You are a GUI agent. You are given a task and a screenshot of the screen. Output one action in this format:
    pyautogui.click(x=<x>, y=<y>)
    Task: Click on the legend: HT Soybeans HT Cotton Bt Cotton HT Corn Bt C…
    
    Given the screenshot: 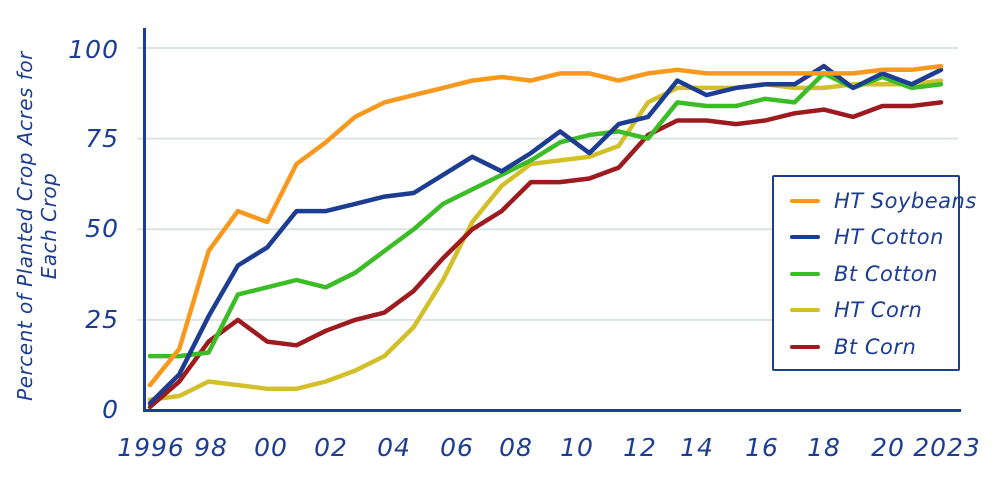 What is the action you would take?
    pyautogui.click(x=874, y=273)
    